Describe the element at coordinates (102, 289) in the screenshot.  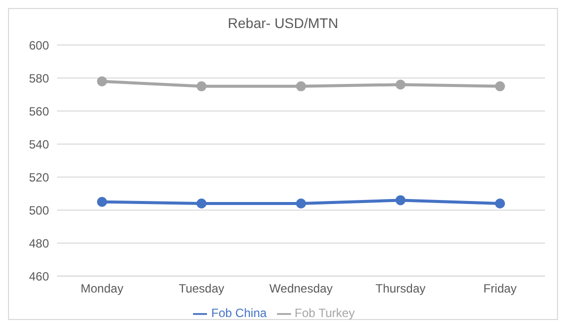
I see `x-tick-label: Monday` at that location.